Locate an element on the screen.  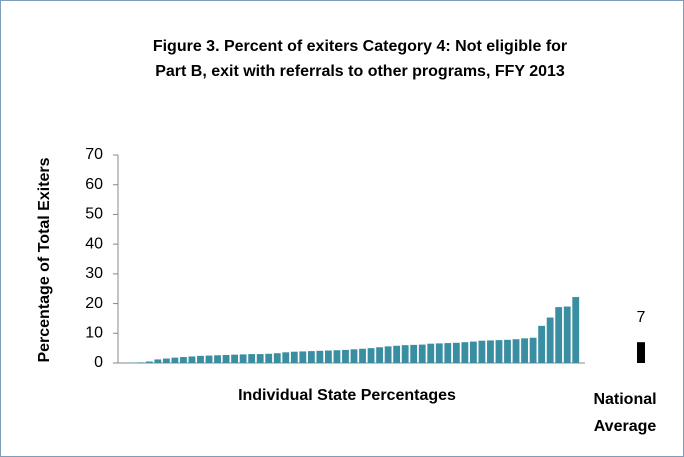
y-axis-label: Percentage of Total Exiters is located at coordinates (44, 259).